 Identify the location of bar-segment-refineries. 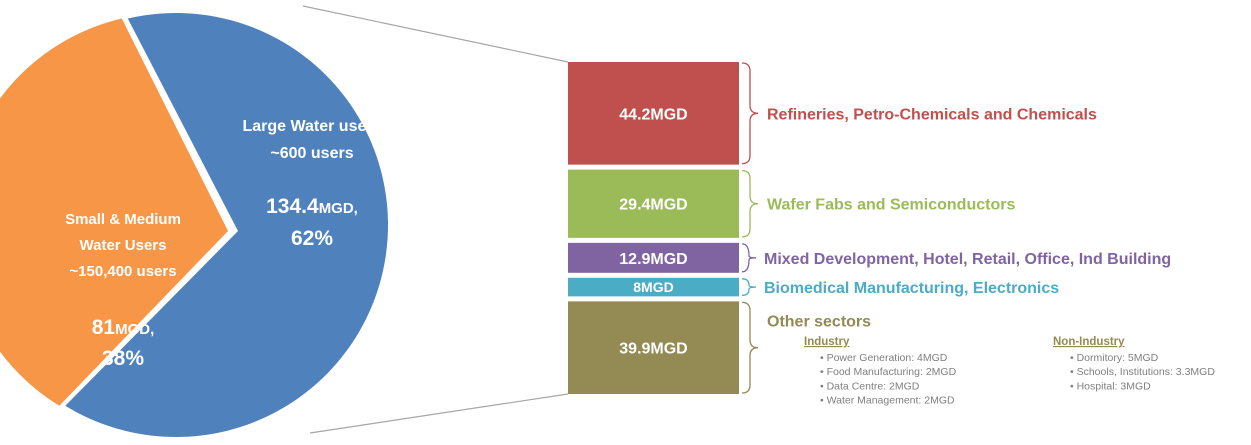
(653, 113).